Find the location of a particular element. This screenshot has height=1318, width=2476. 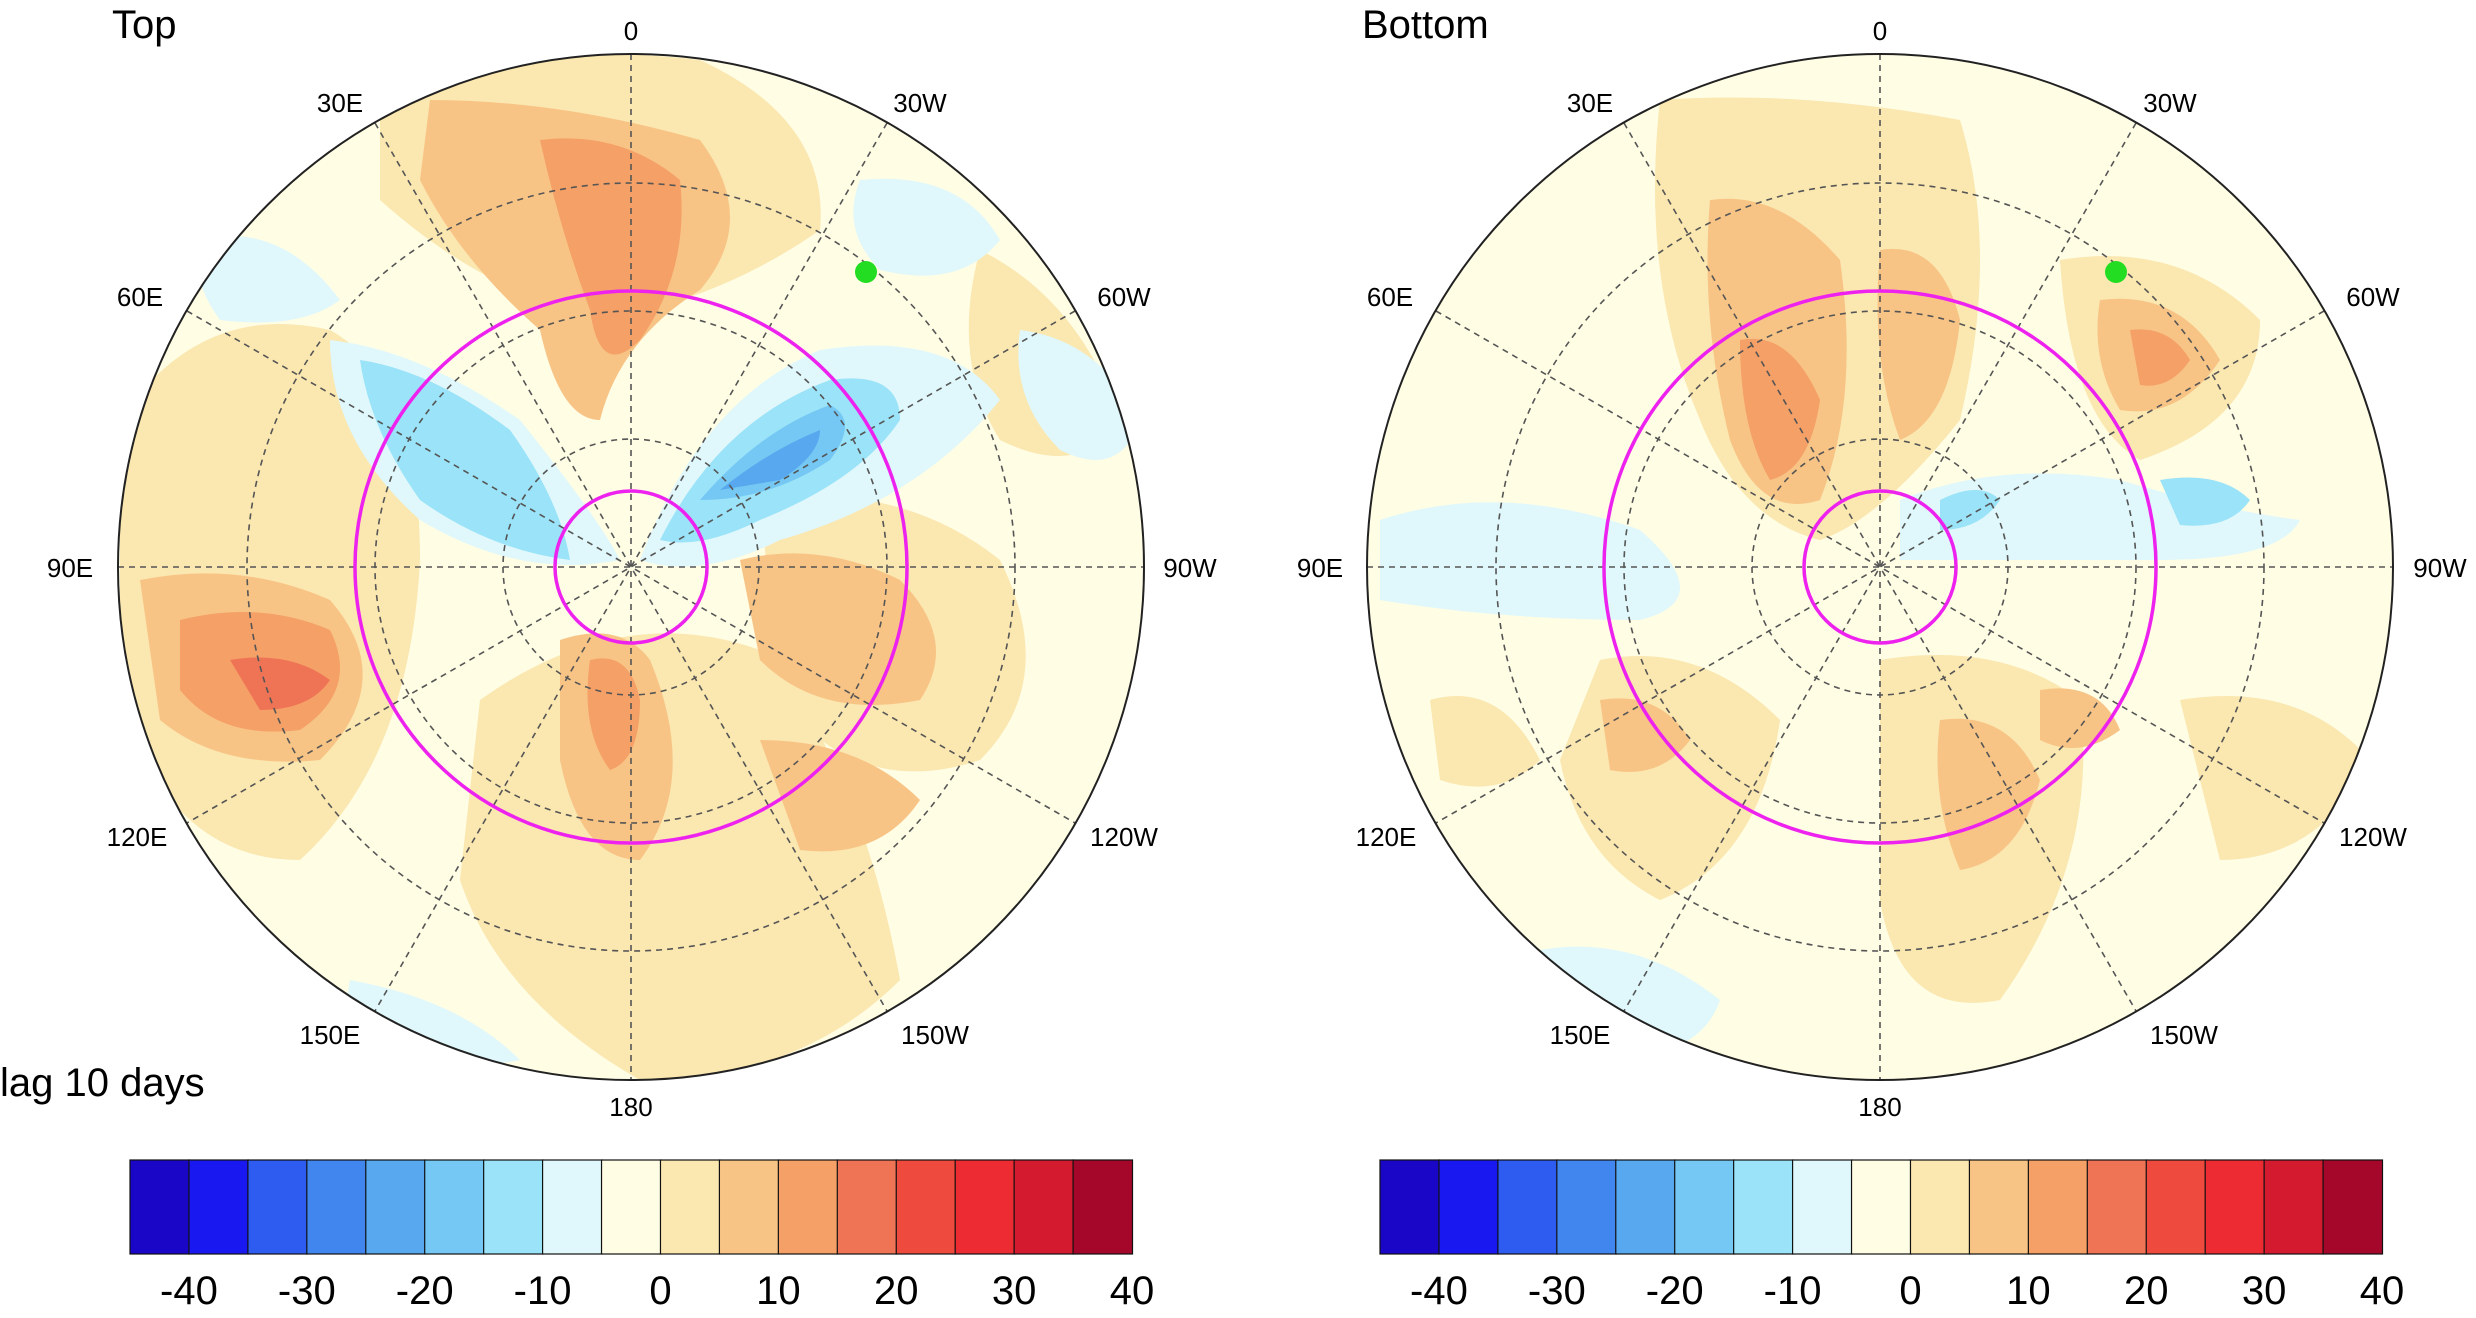

colorbar-left: -40 -30 -20 -10 0 10 20 30 40 is located at coordinates (642, 1236).